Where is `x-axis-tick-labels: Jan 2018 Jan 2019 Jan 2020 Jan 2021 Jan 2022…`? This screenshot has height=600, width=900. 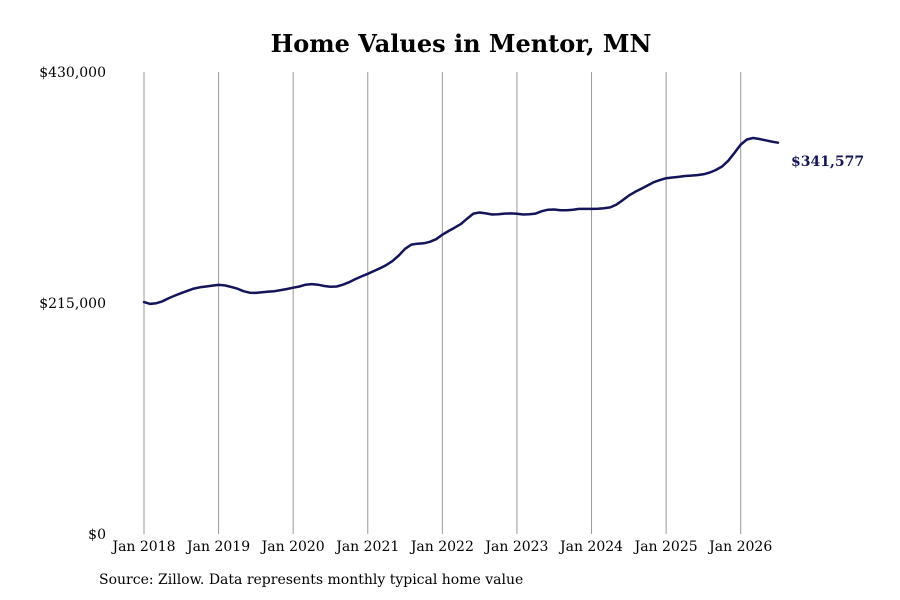
x-axis-tick-labels: Jan 2018 Jan 2019 Jan 2020 Jan 2021 Jan 2022… is located at coordinates (441, 547).